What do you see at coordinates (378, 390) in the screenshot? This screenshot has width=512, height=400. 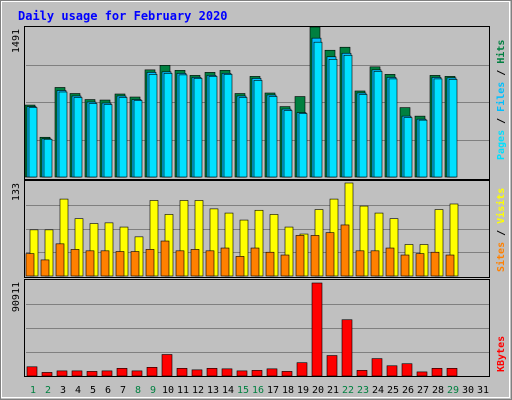 I see `day-label-24: 24` at bounding box center [378, 390].